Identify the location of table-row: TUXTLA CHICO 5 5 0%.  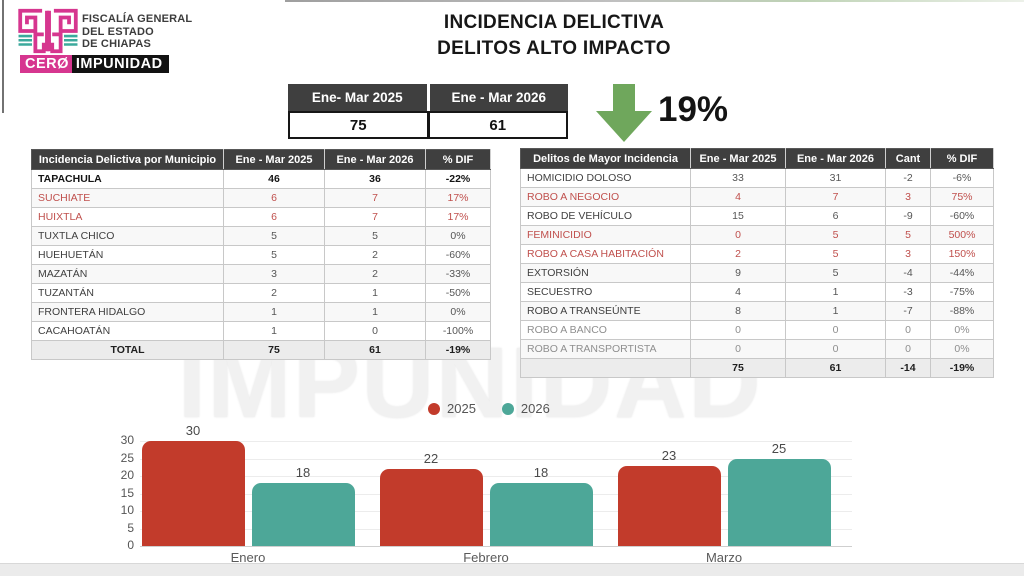
(261, 236).